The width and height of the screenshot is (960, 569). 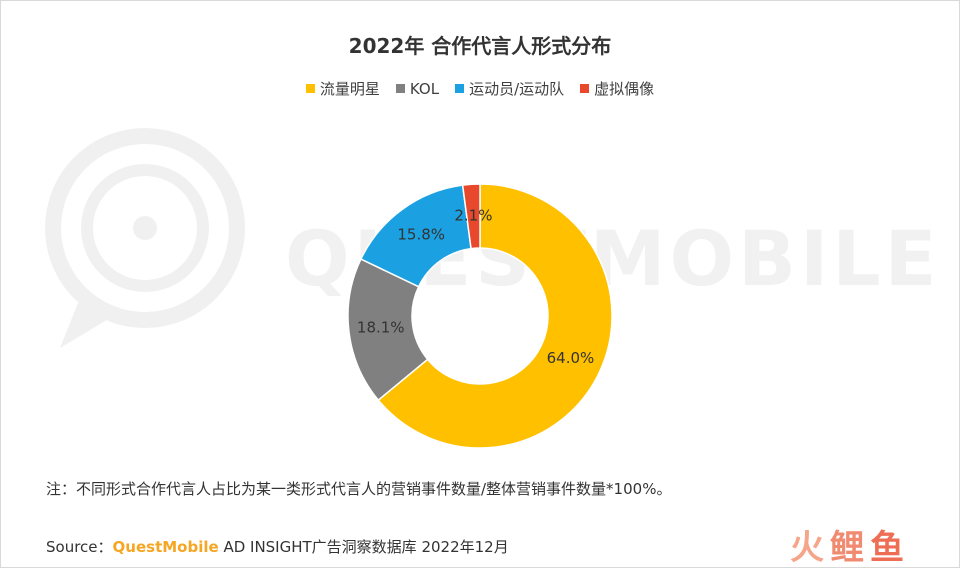 I want to click on legend-label-3: 虚拟偶像, so click(x=624, y=89).